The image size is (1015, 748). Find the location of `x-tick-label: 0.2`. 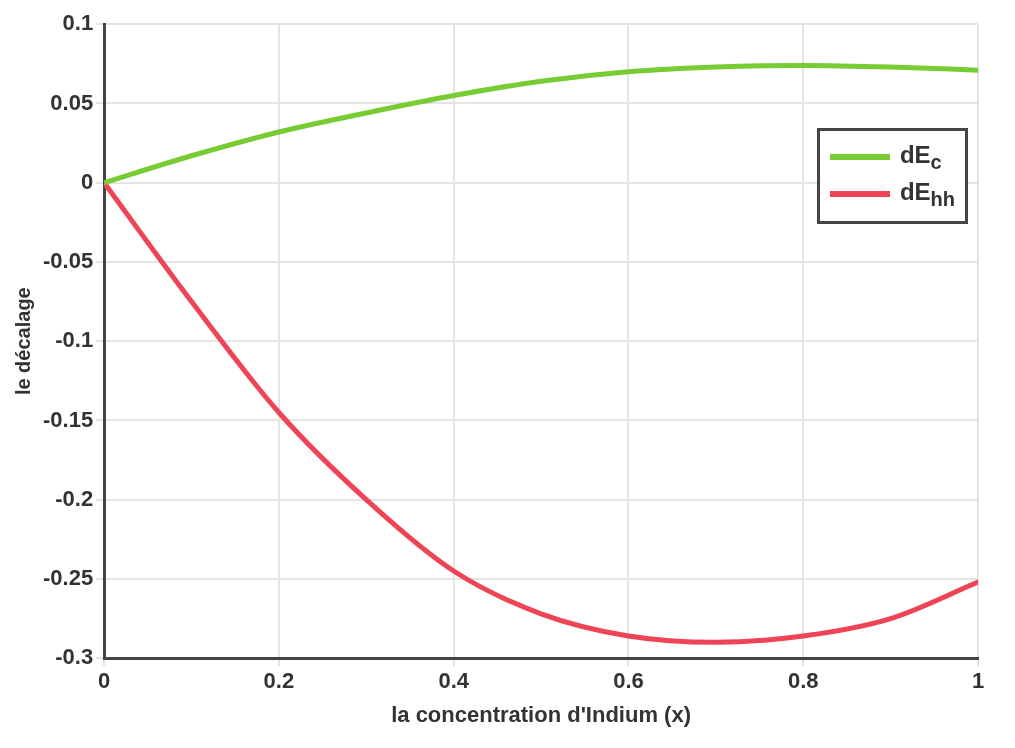

x-tick-label: 0.2 is located at coordinates (279, 681).